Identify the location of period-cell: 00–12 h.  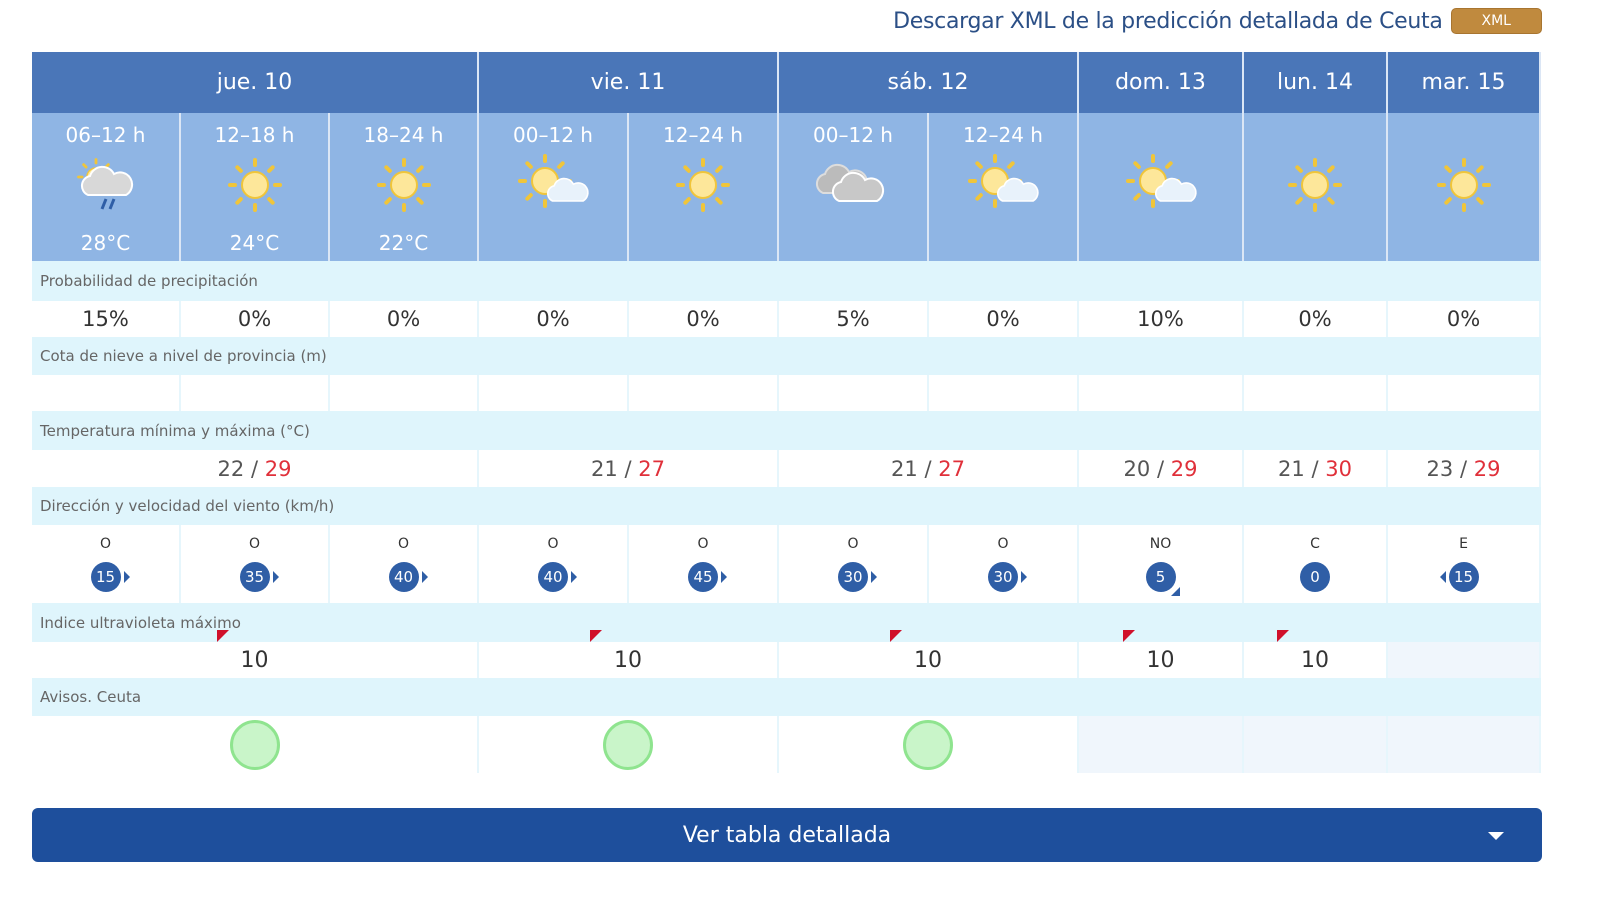
(554, 187).